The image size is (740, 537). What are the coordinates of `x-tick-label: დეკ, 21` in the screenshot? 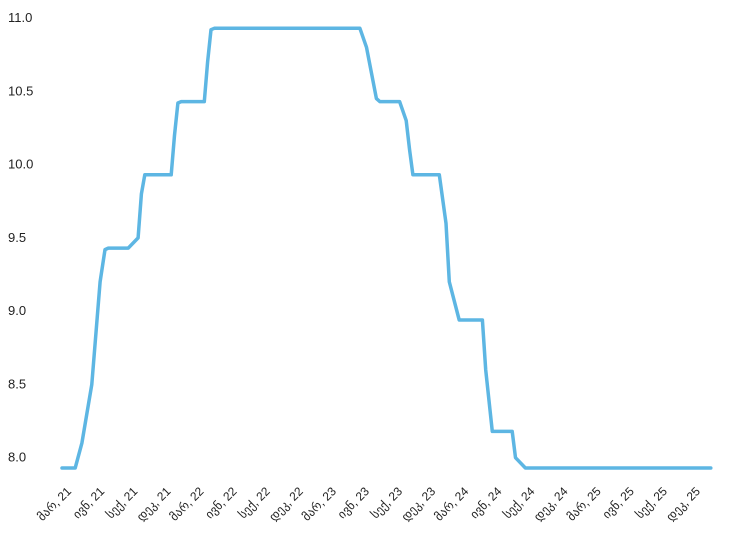 It's located at (154, 504).